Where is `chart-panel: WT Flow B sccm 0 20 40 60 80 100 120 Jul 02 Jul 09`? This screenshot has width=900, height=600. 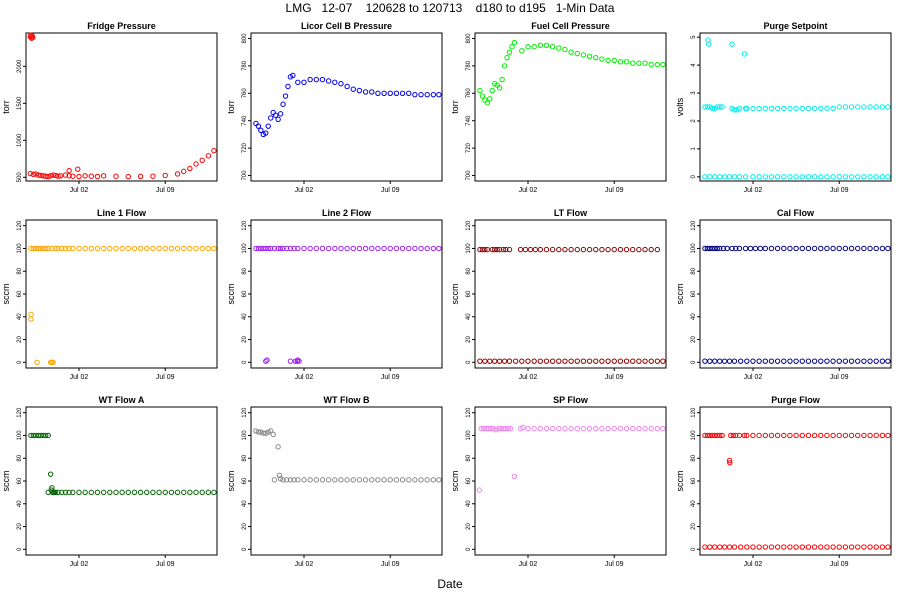 chart-panel: WT Flow B sccm 0 20 40 60 80 100 120 Jul 02 Jul 09 is located at coordinates (334, 481).